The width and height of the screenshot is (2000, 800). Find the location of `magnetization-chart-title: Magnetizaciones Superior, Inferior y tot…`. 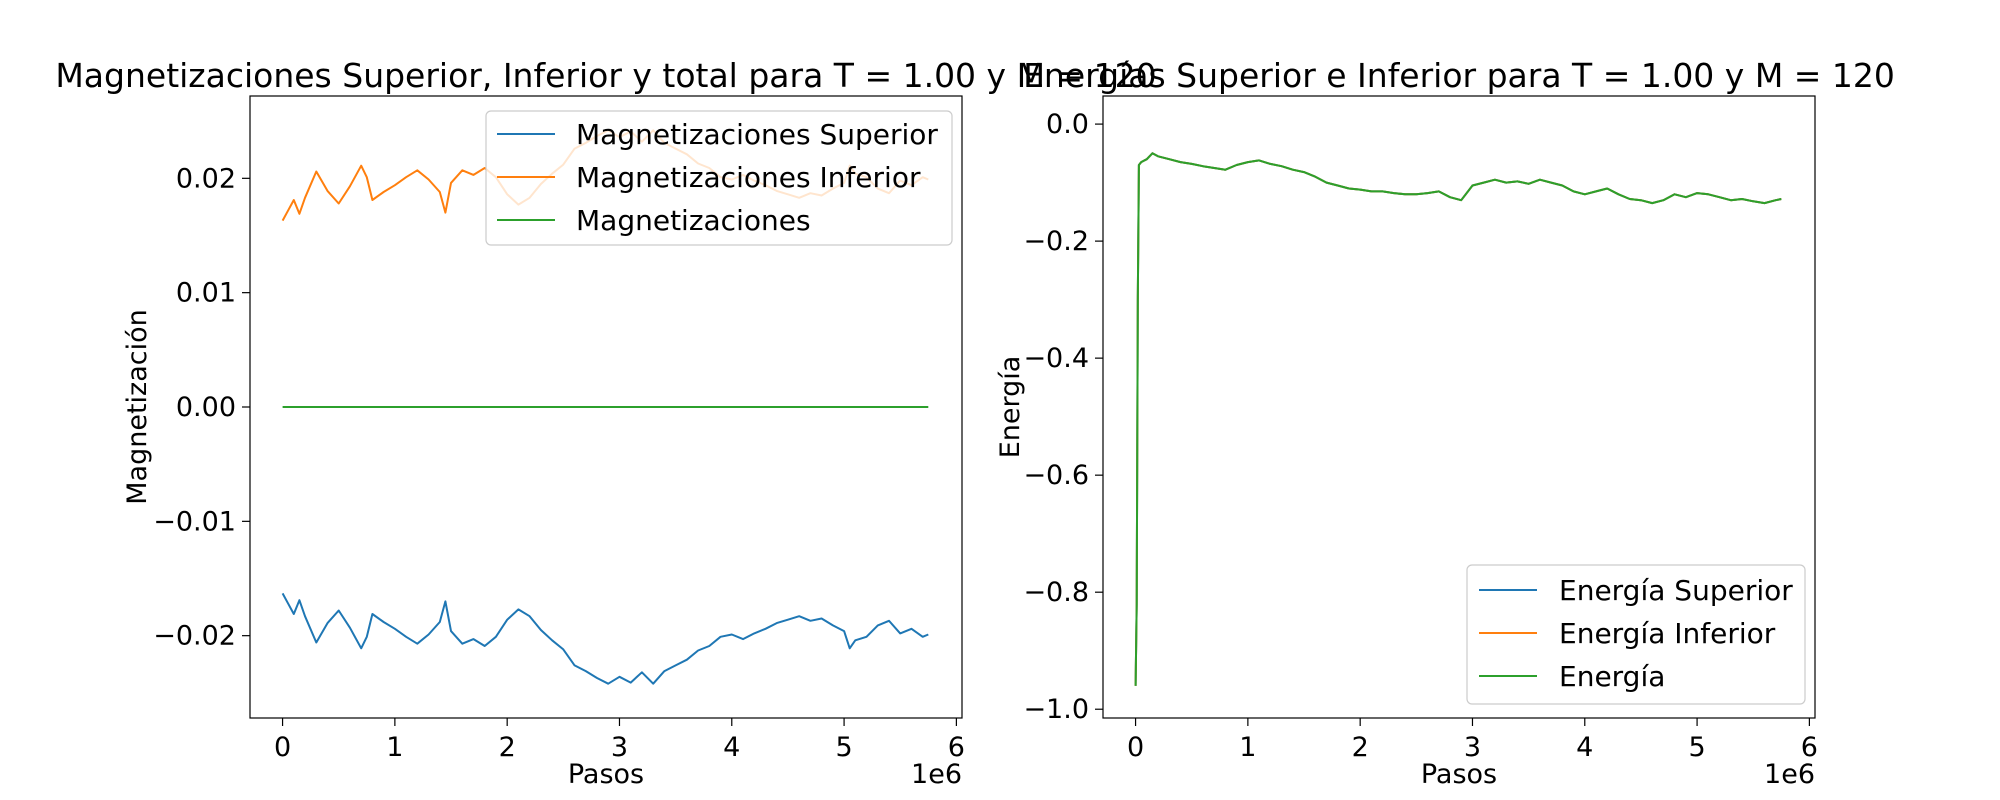

magnetization-chart-title: Magnetizaciones Superior, Inferior y tot… is located at coordinates (605, 75).